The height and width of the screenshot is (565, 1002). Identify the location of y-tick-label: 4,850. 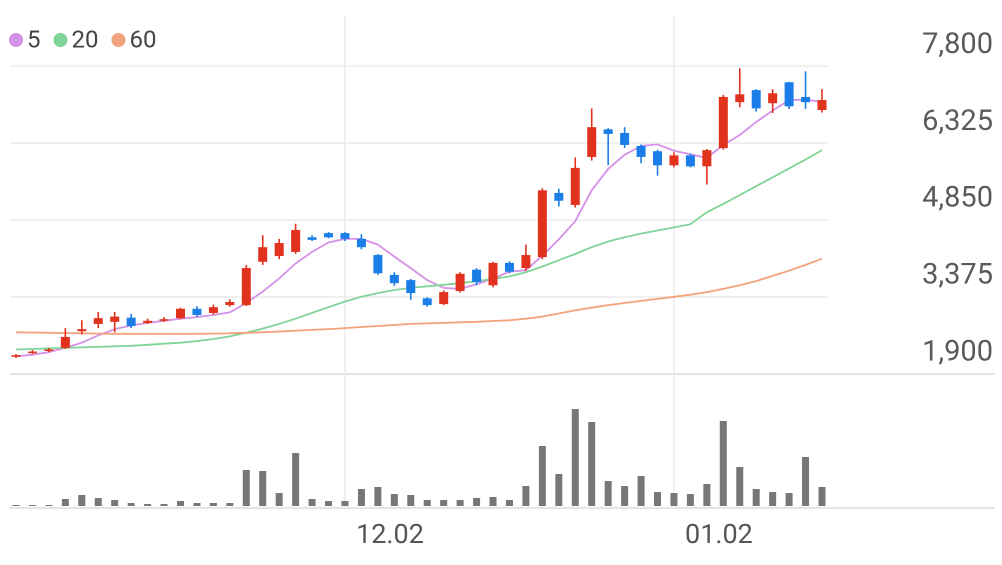
(957, 198).